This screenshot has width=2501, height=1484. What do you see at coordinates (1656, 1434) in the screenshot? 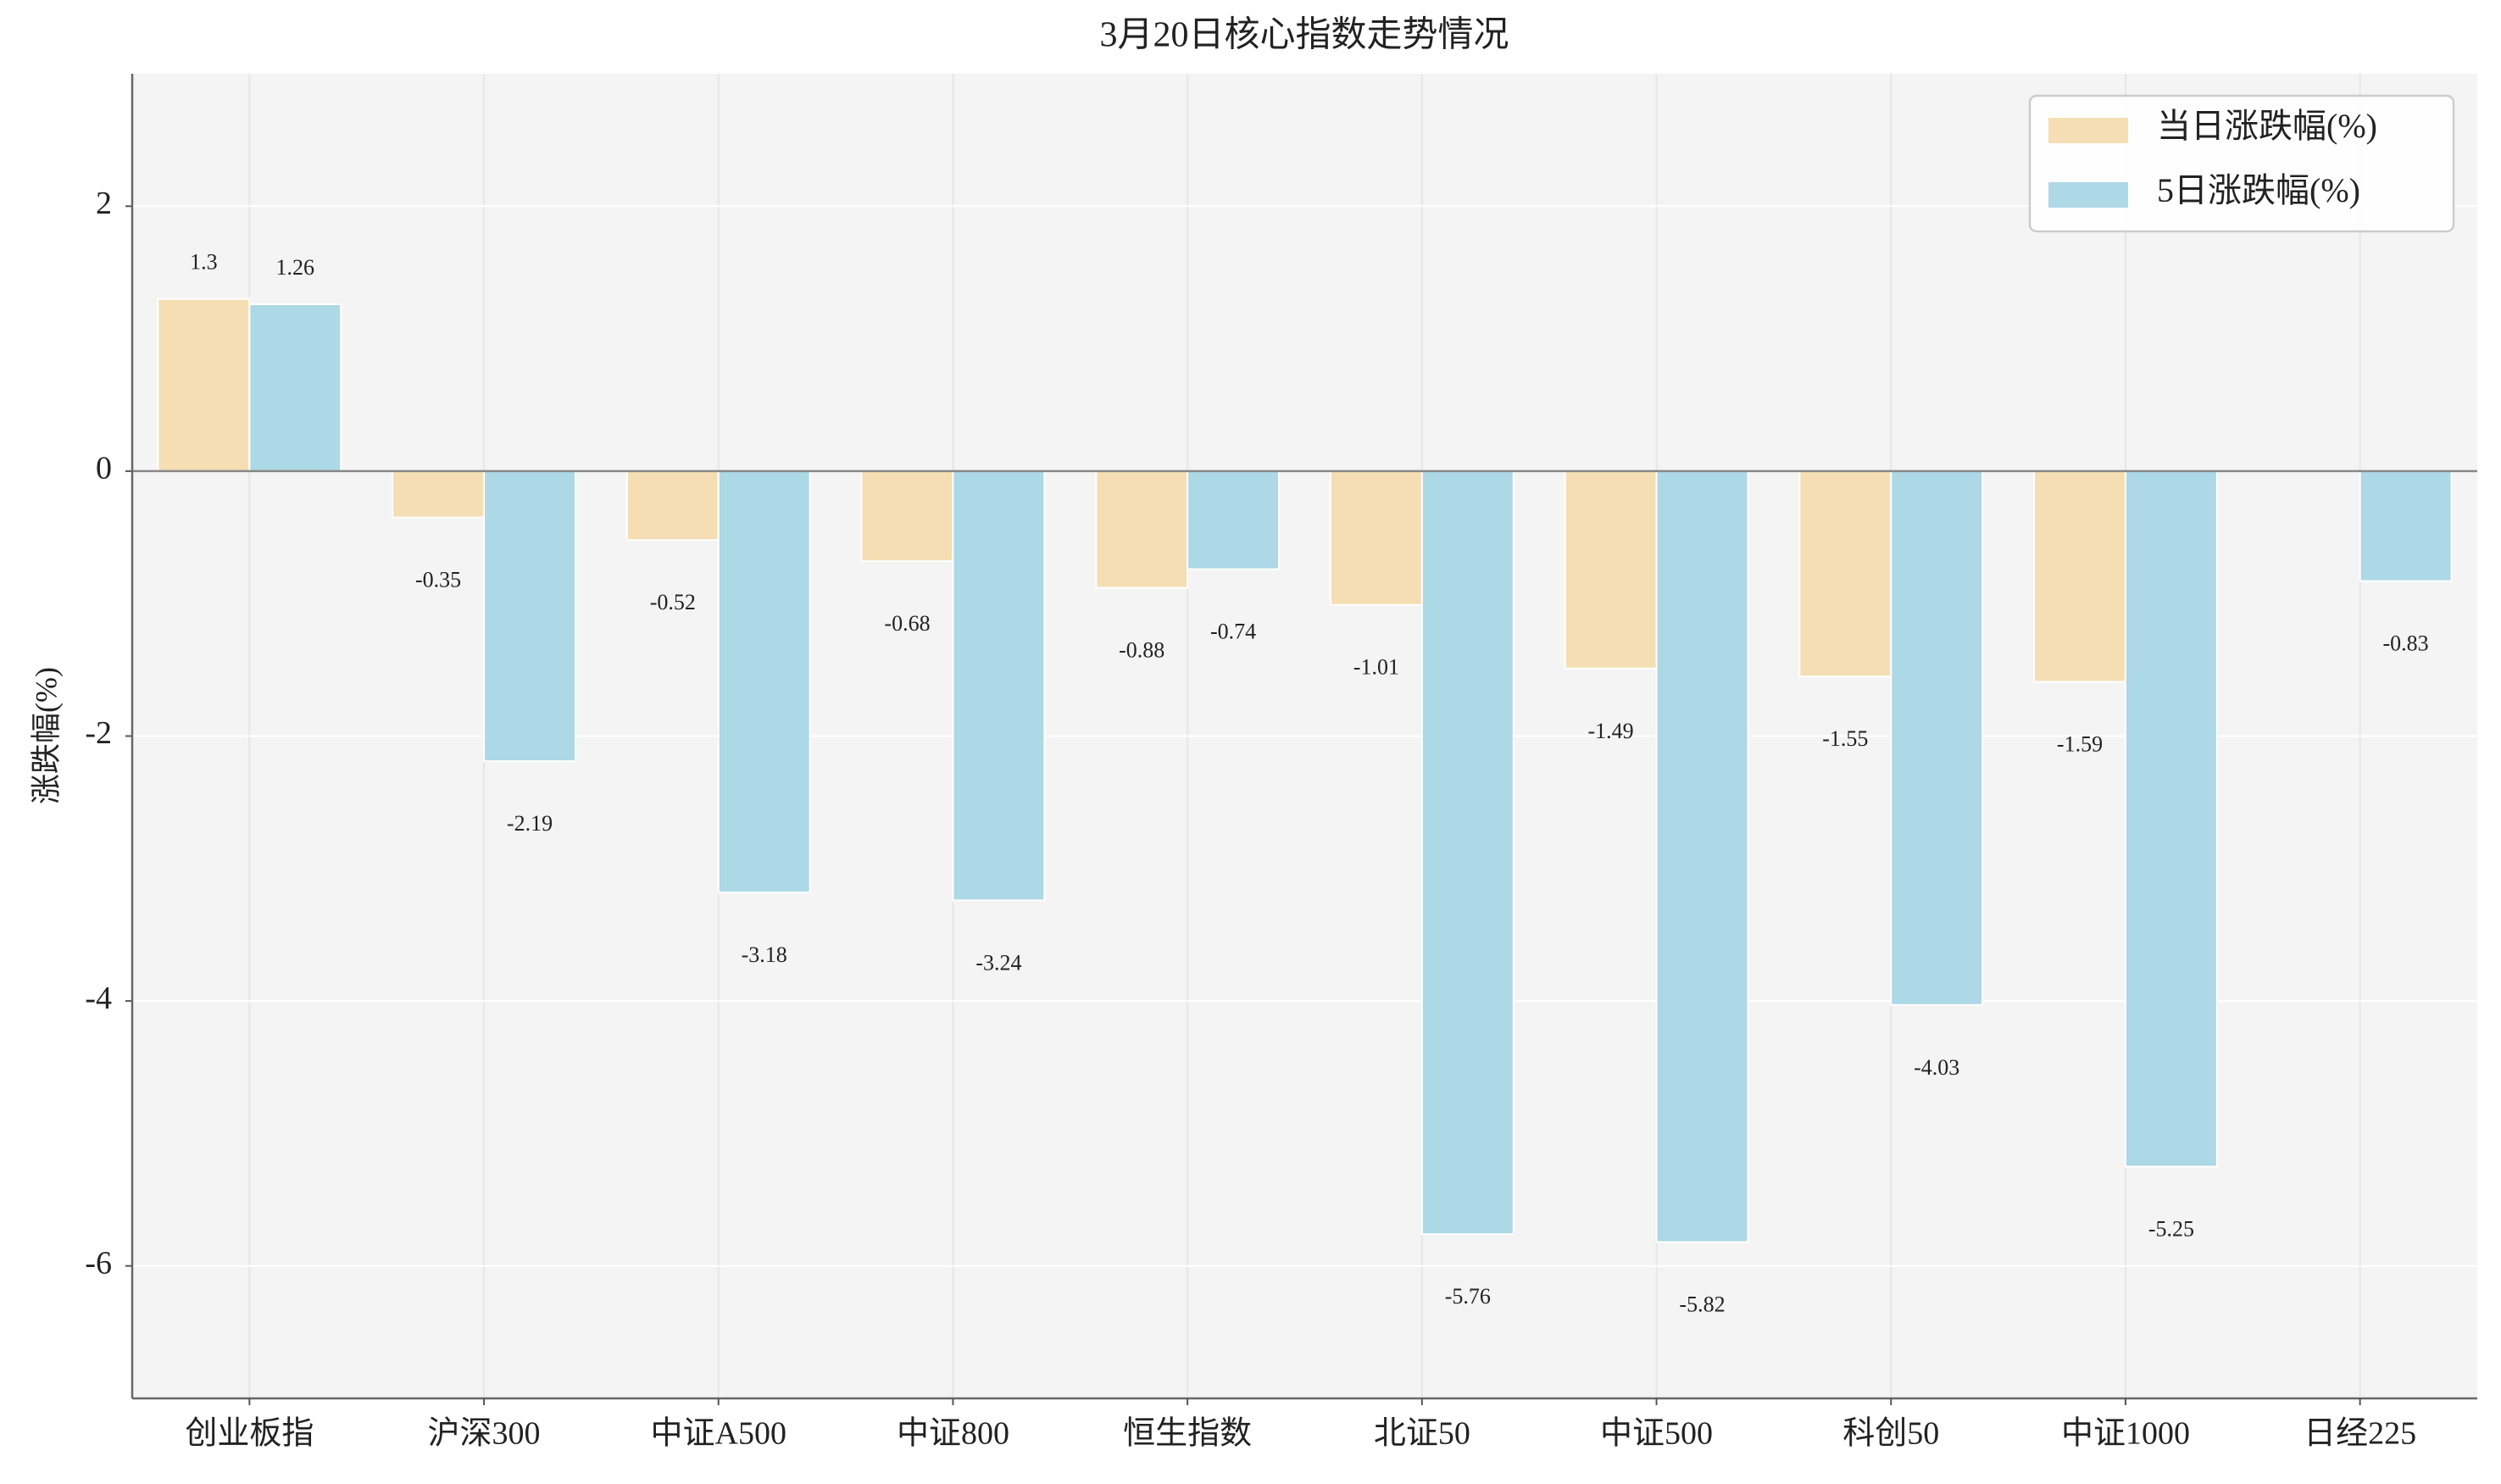
I see `x-tick-label: 中证500` at bounding box center [1656, 1434].